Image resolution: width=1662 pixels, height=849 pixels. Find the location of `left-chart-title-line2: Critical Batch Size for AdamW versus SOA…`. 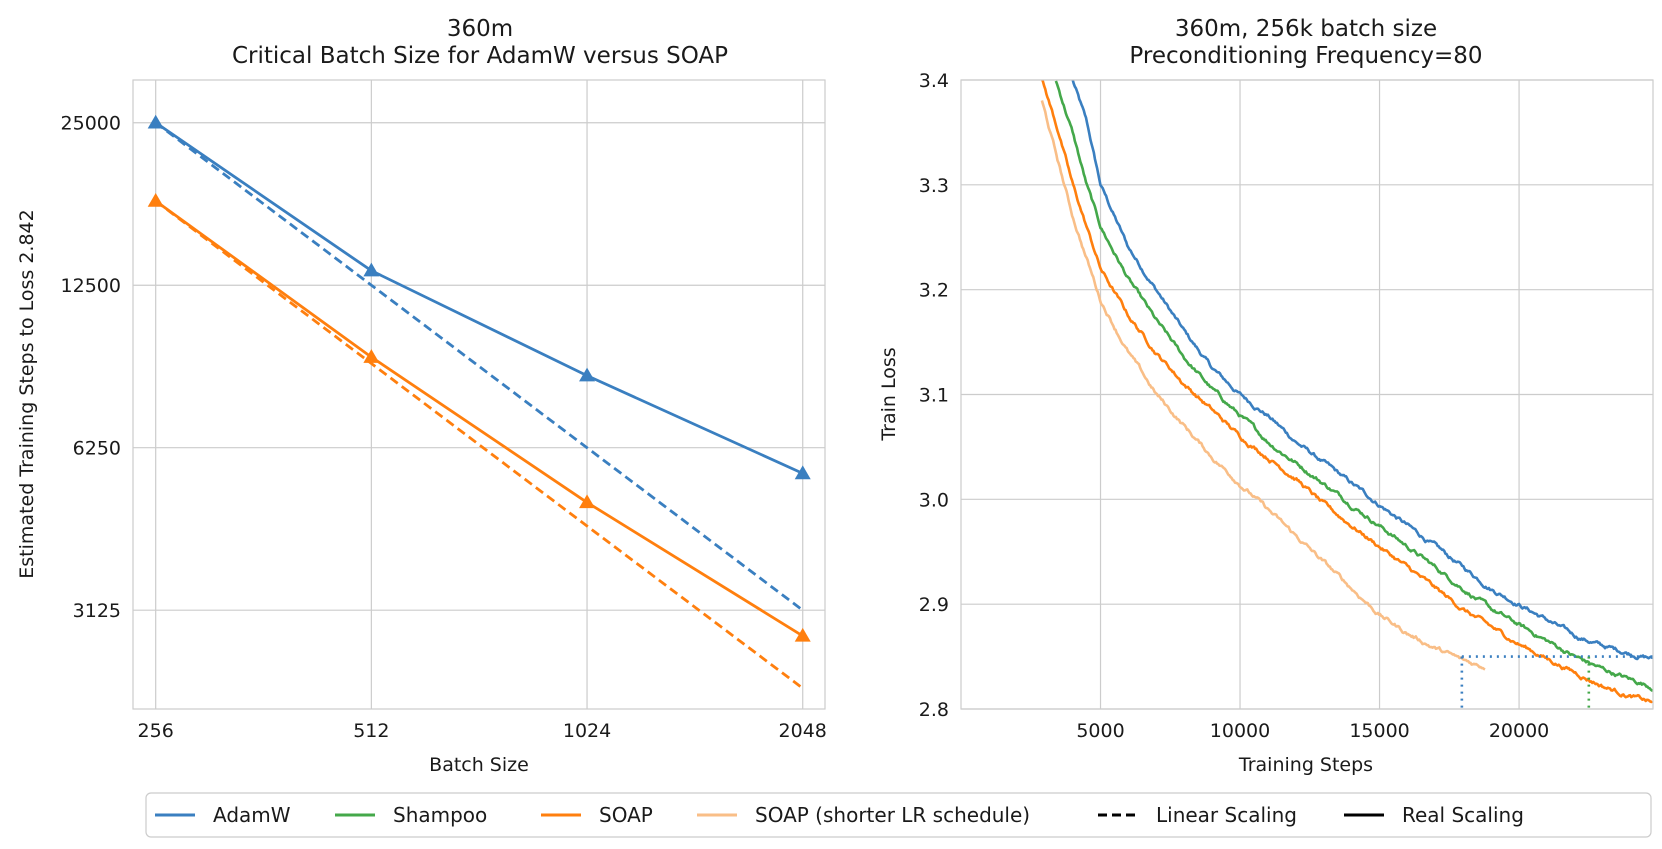

left-chart-title-line2: Critical Batch Size for AdamW versus SOA… is located at coordinates (480, 56).